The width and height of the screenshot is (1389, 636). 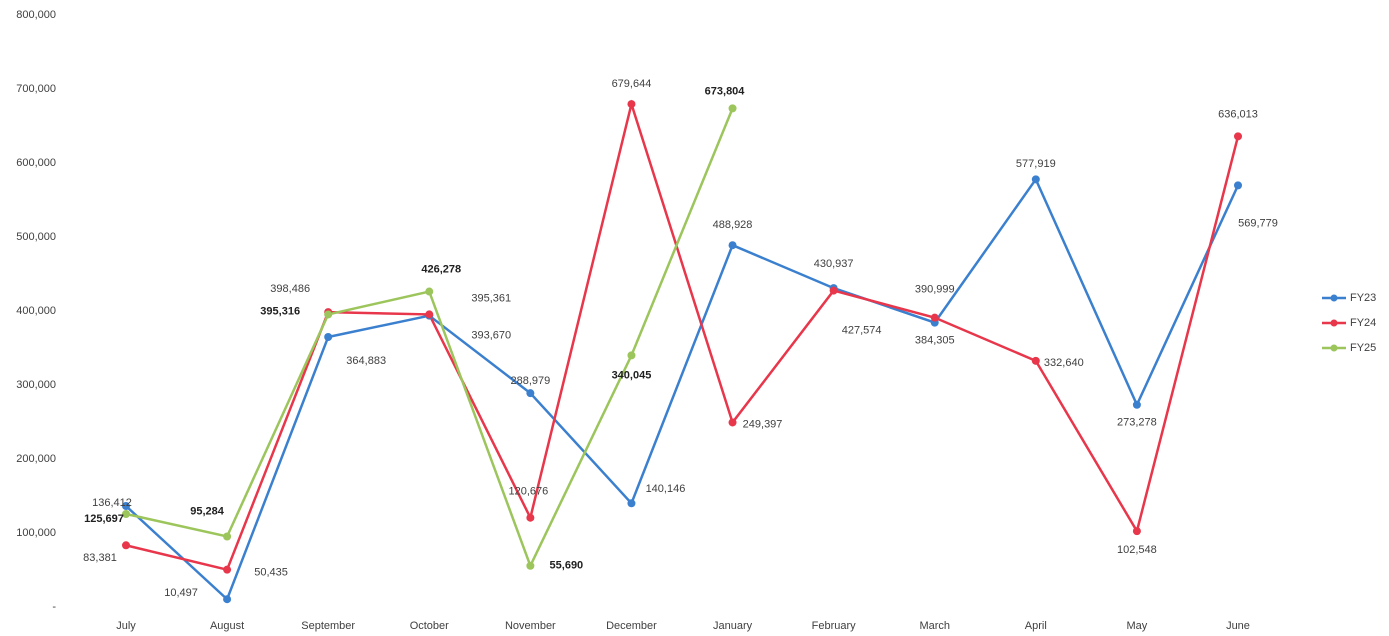 I want to click on data-label: 288,979, so click(x=530, y=381).